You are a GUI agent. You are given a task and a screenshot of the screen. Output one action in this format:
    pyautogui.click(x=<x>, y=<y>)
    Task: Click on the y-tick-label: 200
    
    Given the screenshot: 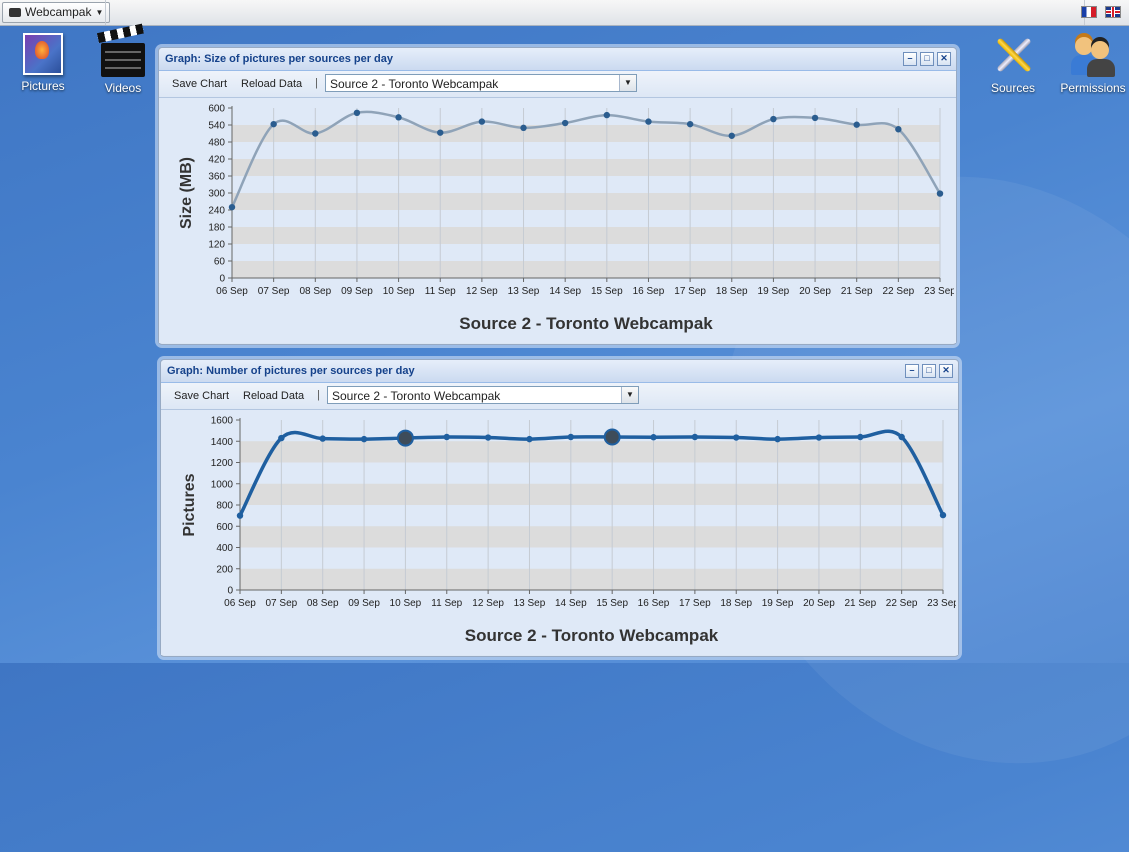 What is the action you would take?
    pyautogui.click(x=224, y=569)
    